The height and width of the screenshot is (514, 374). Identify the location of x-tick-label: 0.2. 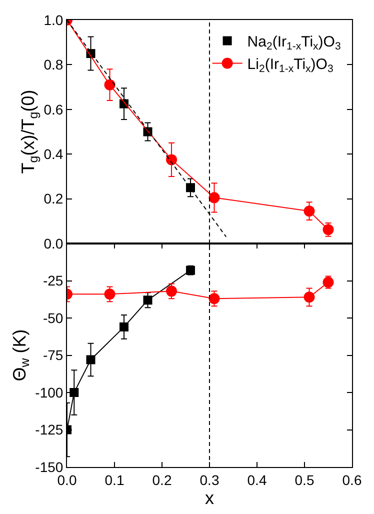
(162, 480).